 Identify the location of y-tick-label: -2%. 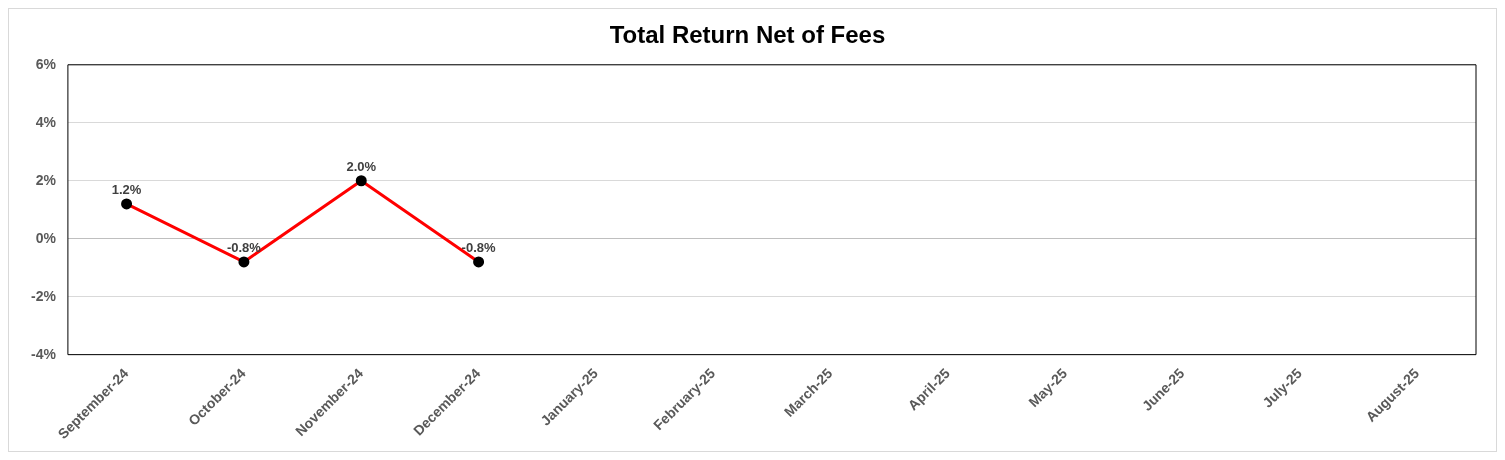
(43, 295).